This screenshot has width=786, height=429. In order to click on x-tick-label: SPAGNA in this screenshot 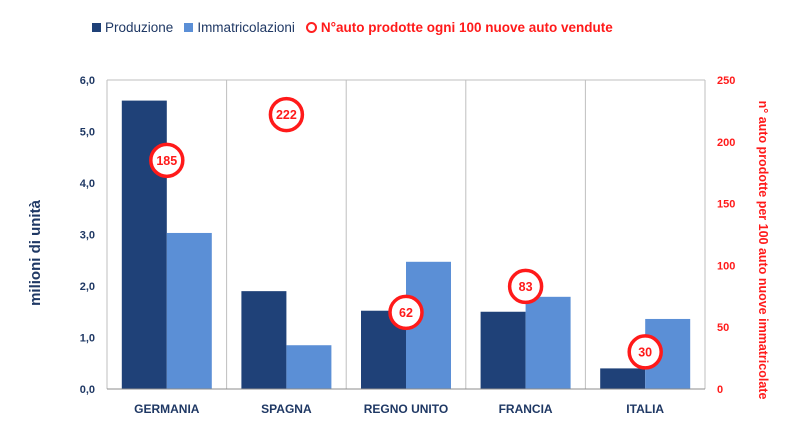, I will do `click(286, 409)`.